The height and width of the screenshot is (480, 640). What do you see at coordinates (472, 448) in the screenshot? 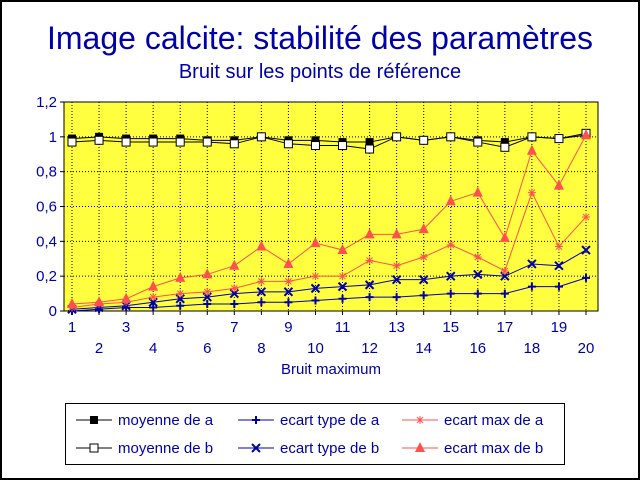
I see `legend-item-ecart-max-de-b: ecart max de b` at bounding box center [472, 448].